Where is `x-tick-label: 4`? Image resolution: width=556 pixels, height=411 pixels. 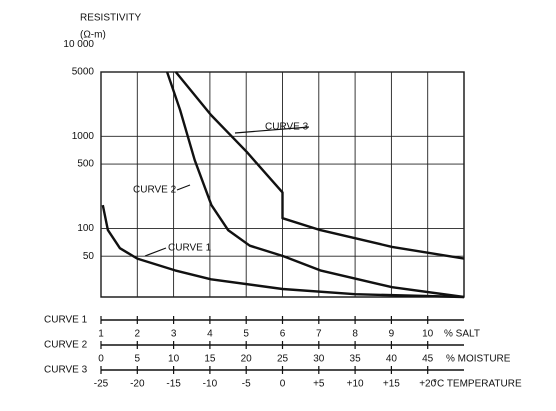 x-tick-label: 4 is located at coordinates (210, 334).